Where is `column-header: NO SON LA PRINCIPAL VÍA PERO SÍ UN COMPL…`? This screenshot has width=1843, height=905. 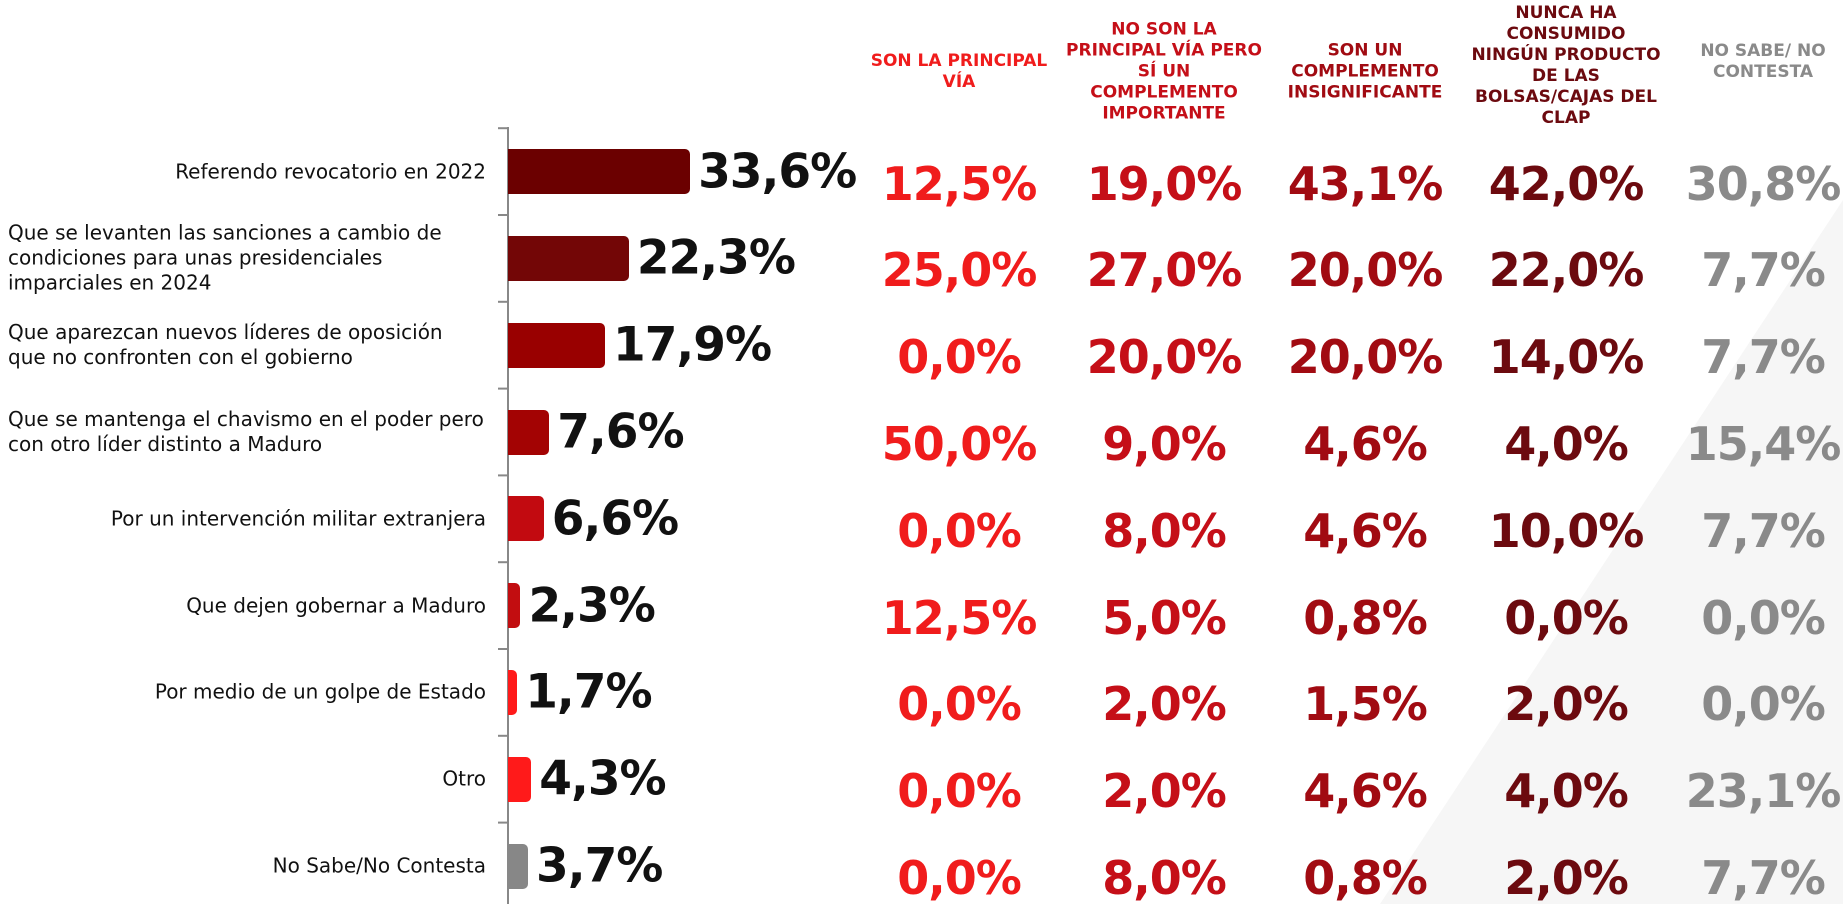 column-header: NO SON LA PRINCIPAL VÍA PERO SÍ UN COMPL… is located at coordinates (1164, 71).